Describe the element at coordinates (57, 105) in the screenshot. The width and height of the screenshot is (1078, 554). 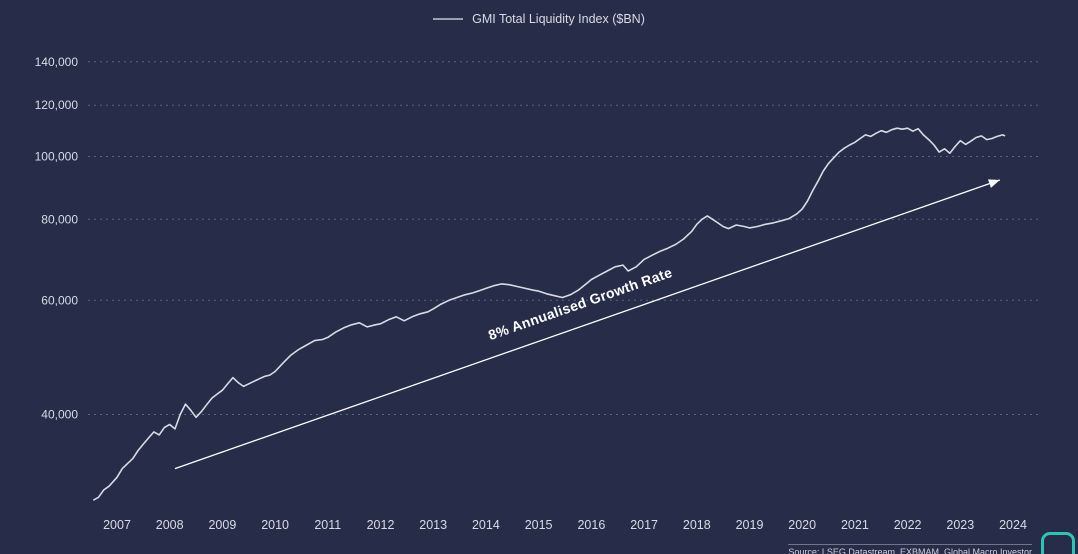
I see `y-axis-tick-label: 120,000` at that location.